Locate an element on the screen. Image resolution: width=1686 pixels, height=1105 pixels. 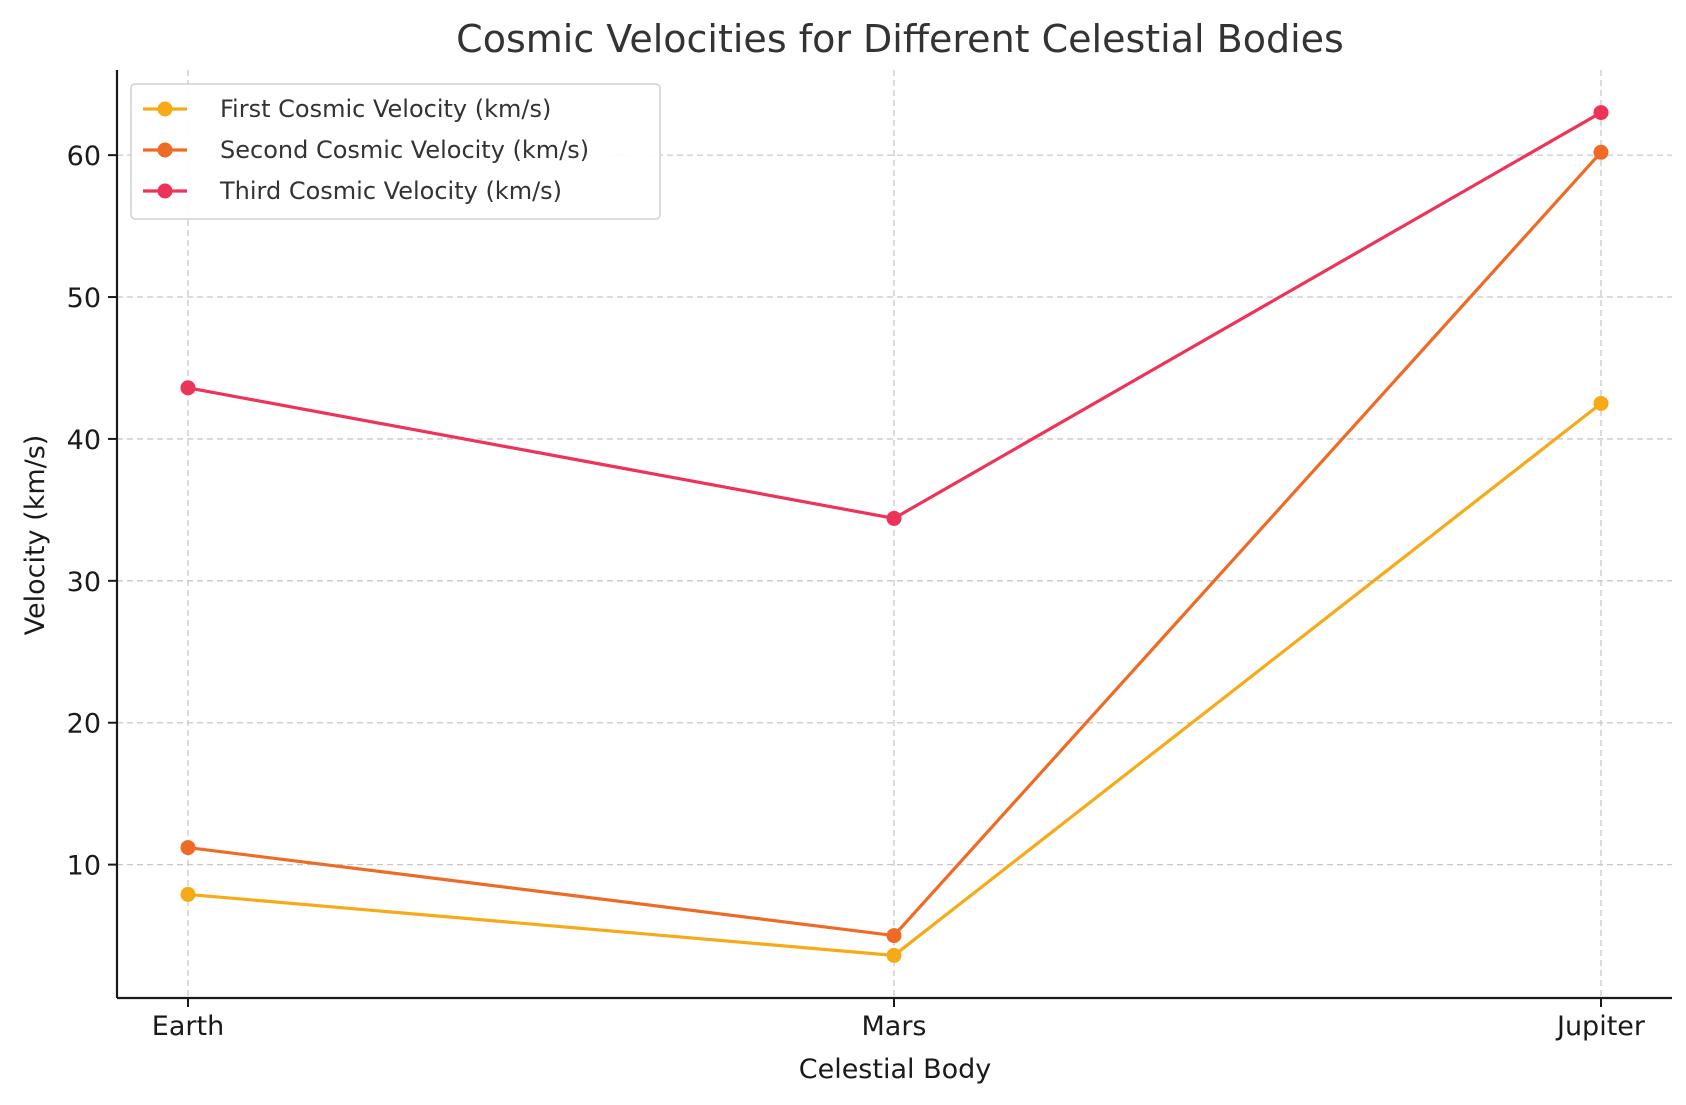
y-tick-label: 50 is located at coordinates (84, 298).